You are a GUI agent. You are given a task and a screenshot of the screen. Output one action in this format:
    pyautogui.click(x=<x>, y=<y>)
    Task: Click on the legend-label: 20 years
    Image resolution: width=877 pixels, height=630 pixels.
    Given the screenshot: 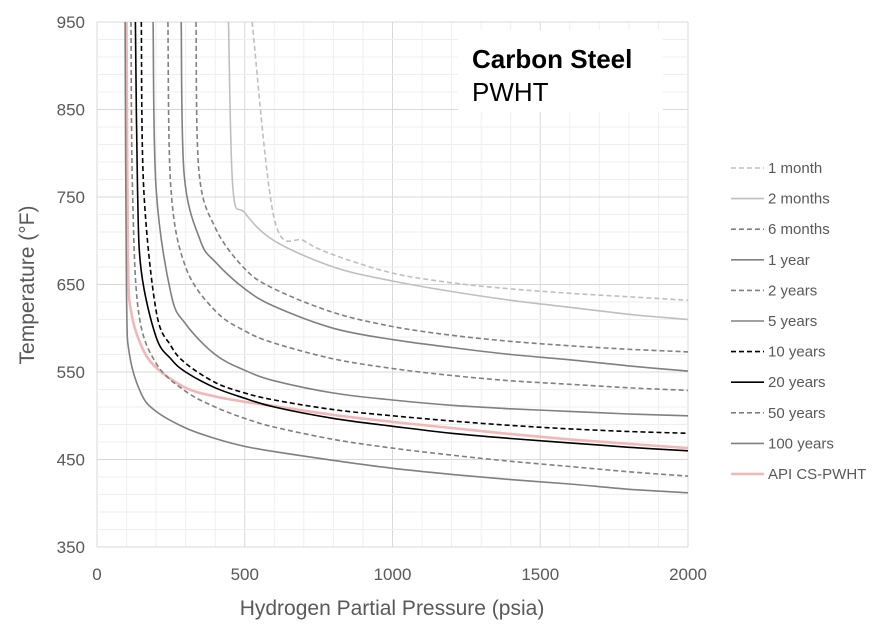 What is the action you would take?
    pyautogui.click(x=797, y=382)
    